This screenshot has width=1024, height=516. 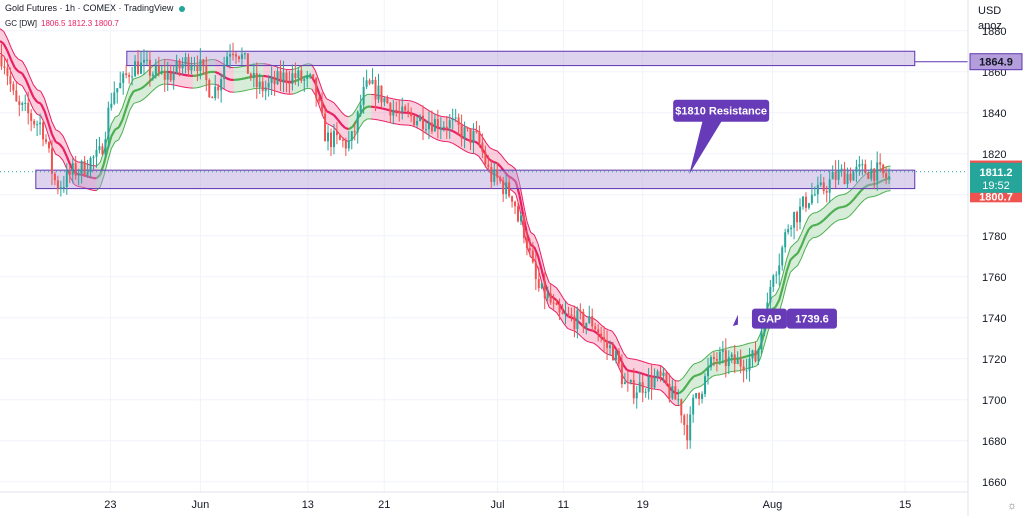 I want to click on time-tick-label: Aug, so click(x=773, y=505).